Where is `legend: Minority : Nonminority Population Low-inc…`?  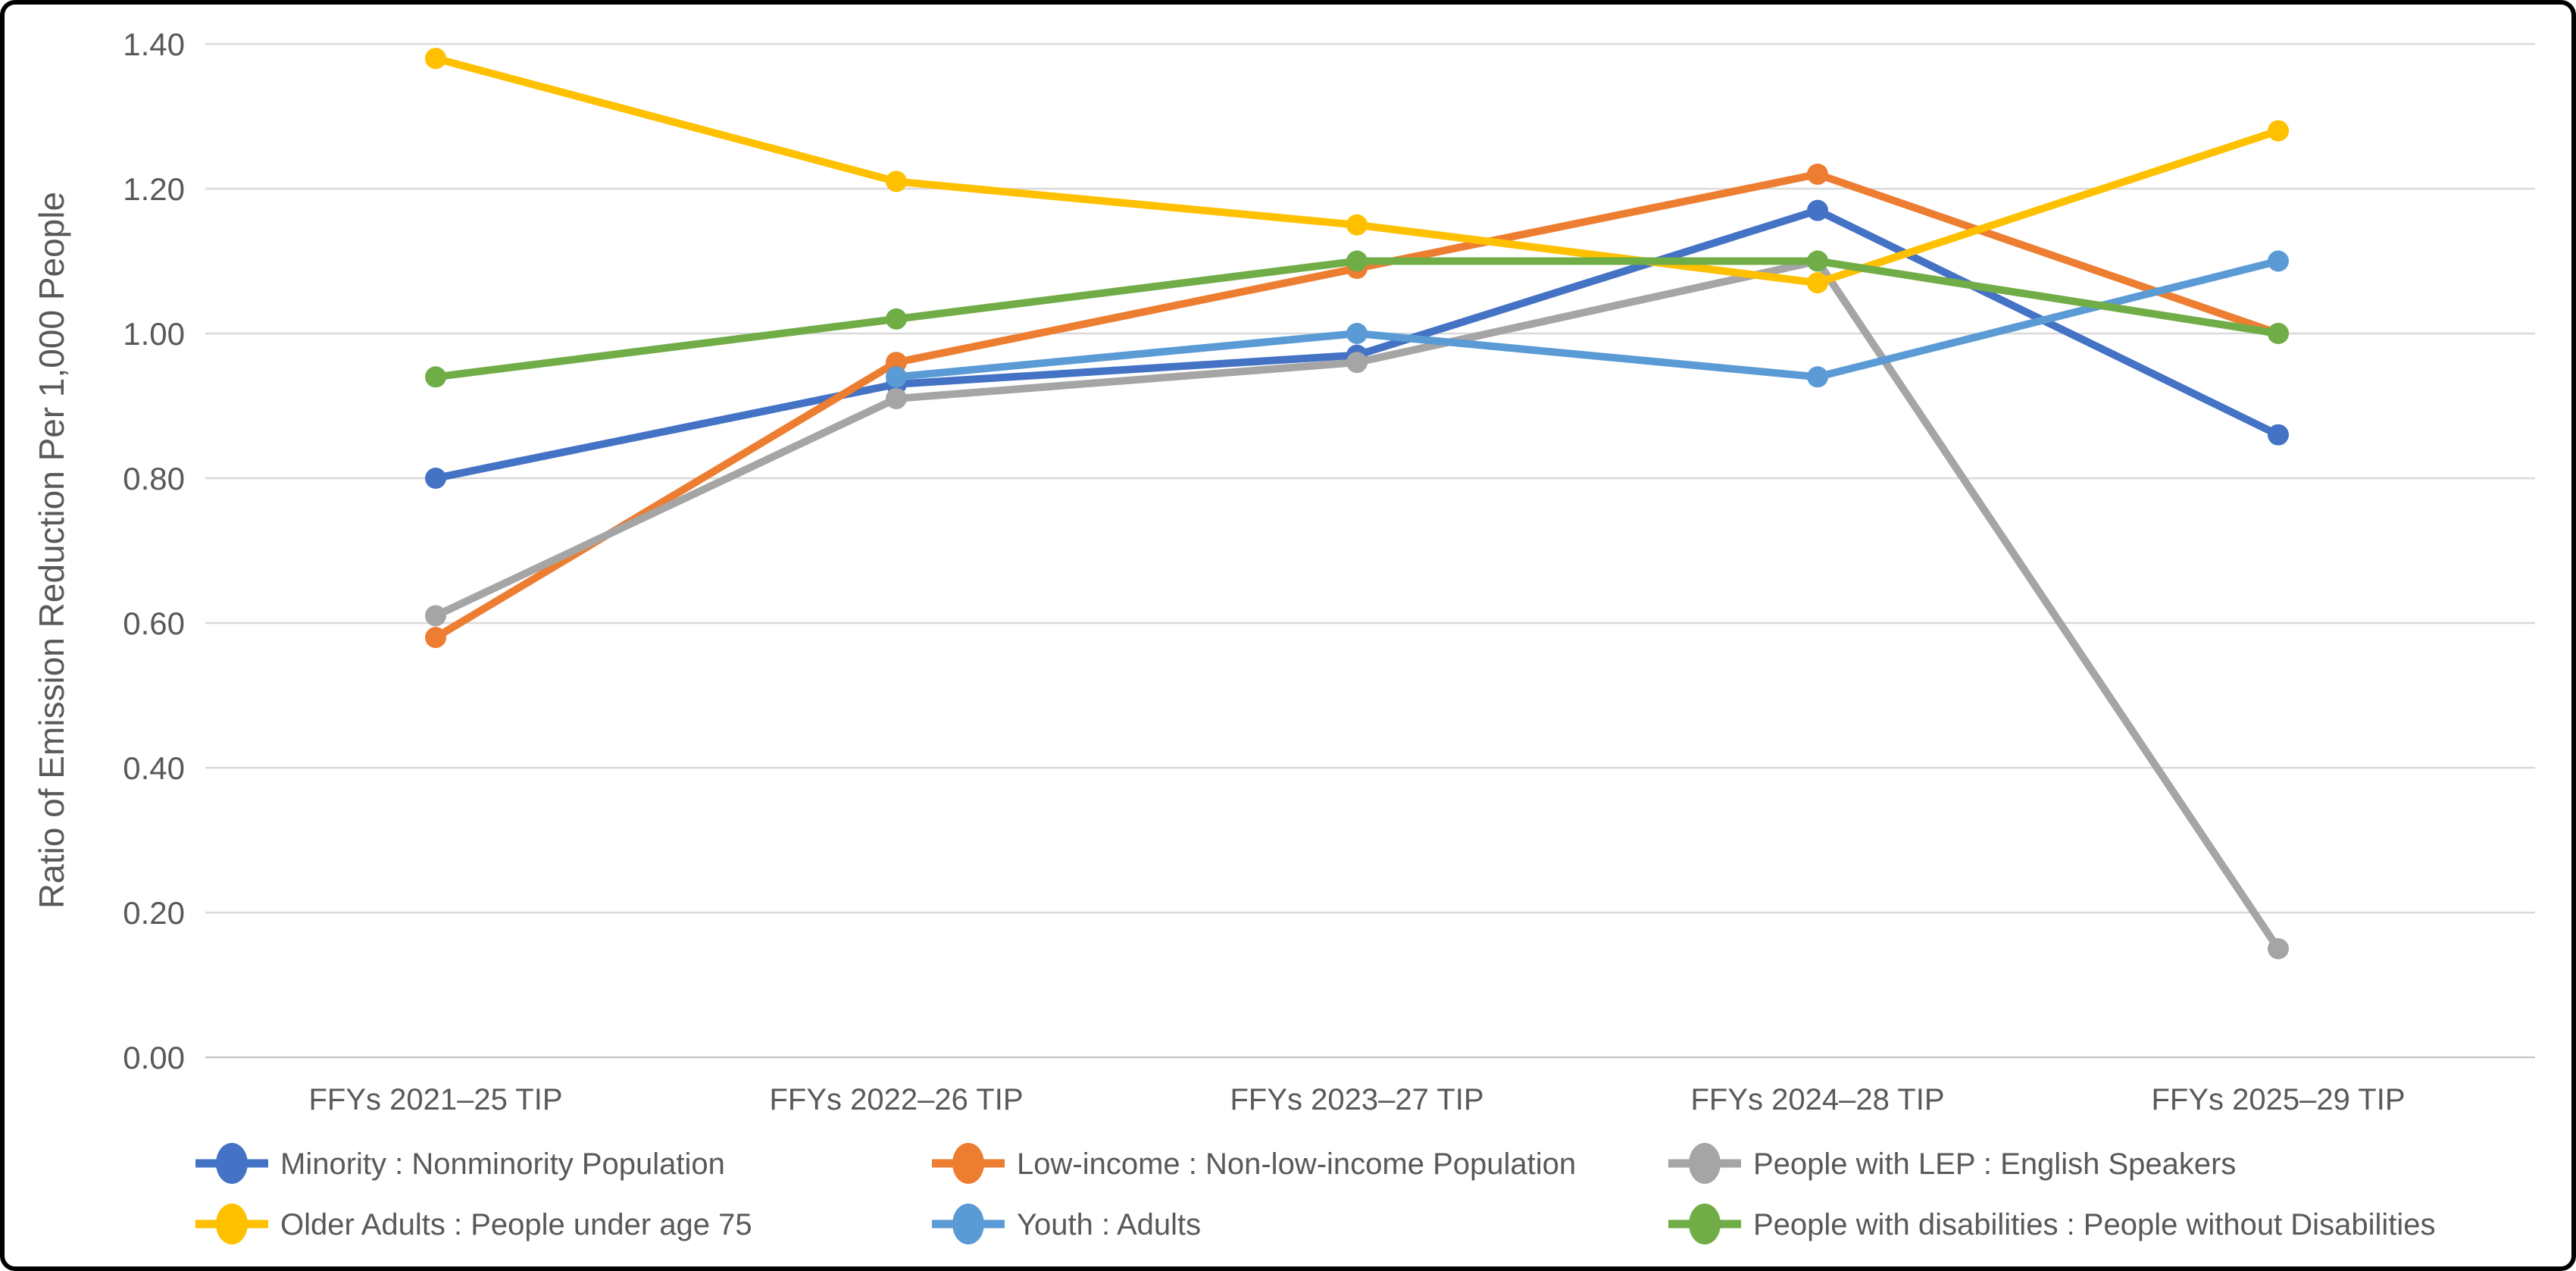 legend: Minority : Nonminority Population Low-inc… is located at coordinates (1315, 1193).